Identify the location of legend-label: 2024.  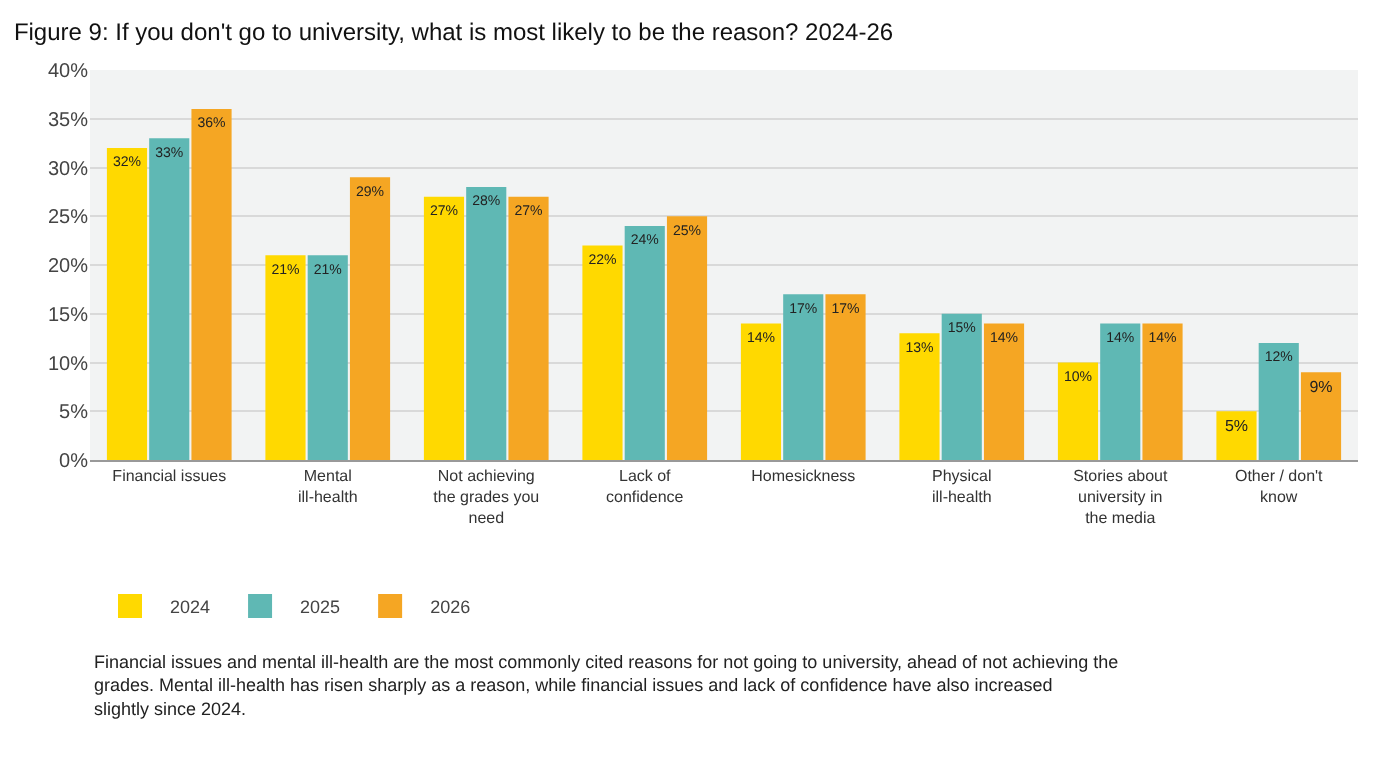
(190, 607).